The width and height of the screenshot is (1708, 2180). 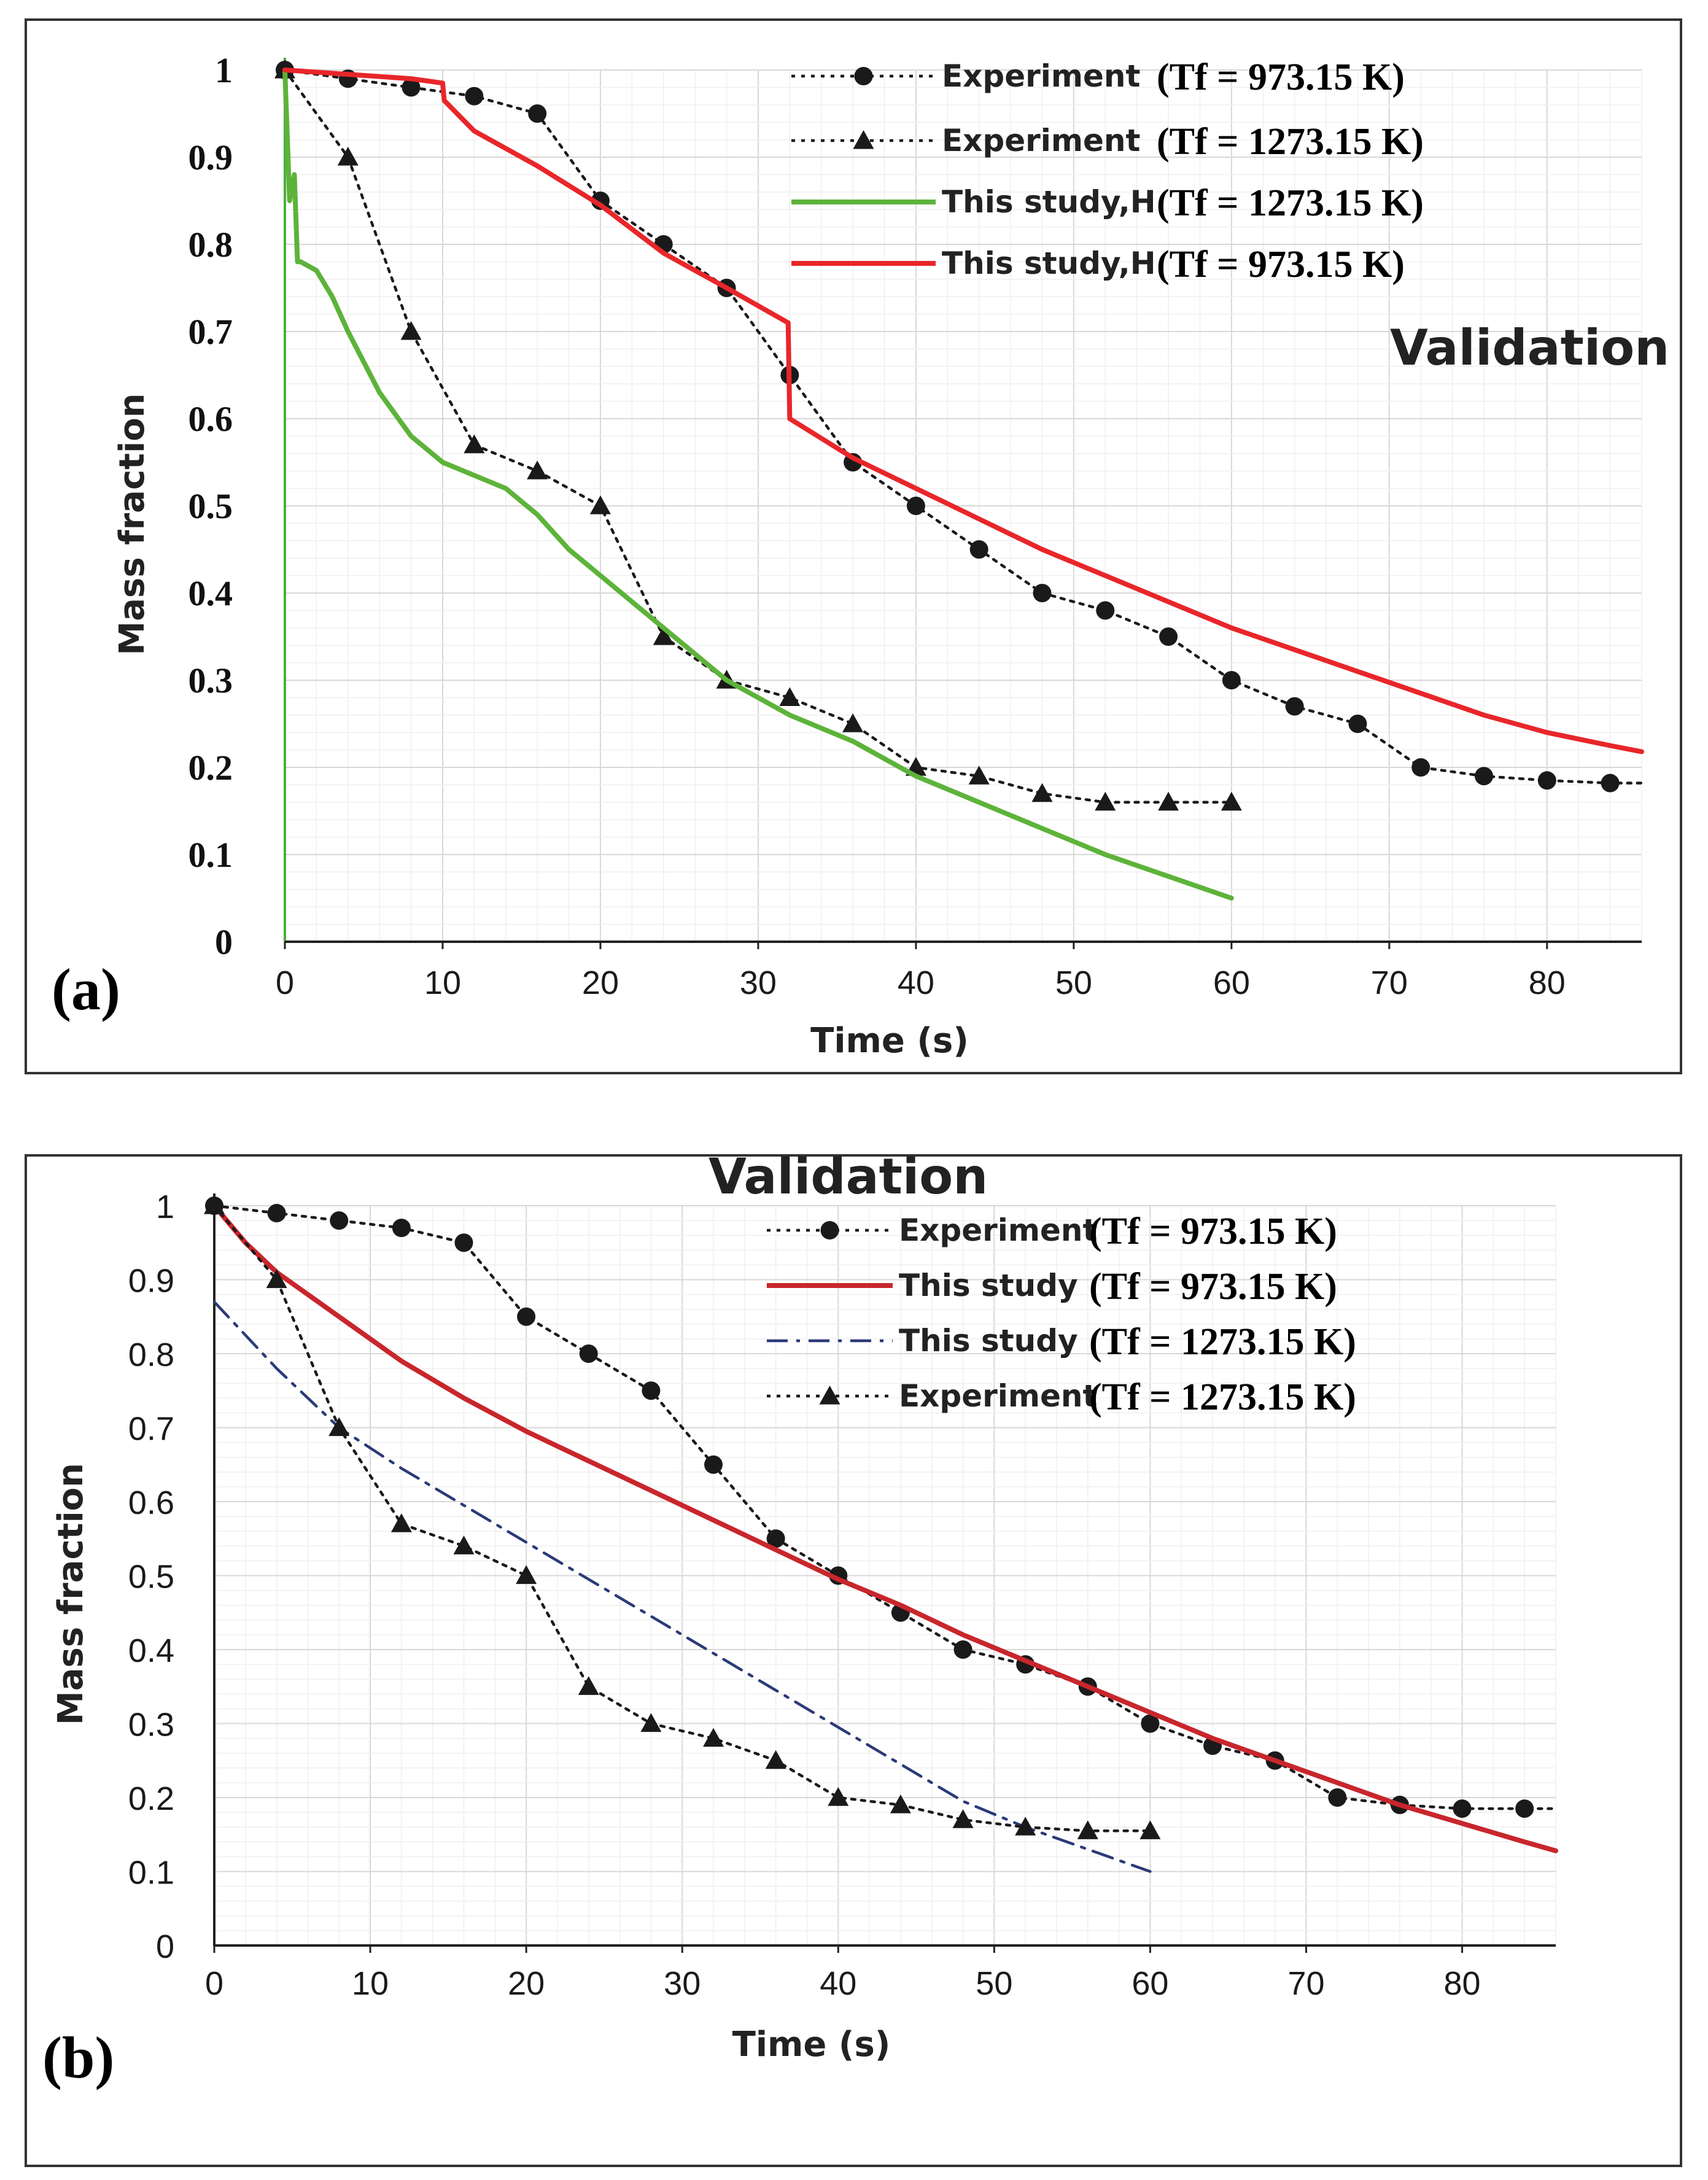 I want to click on series-line-model, so click(x=682, y=1586).